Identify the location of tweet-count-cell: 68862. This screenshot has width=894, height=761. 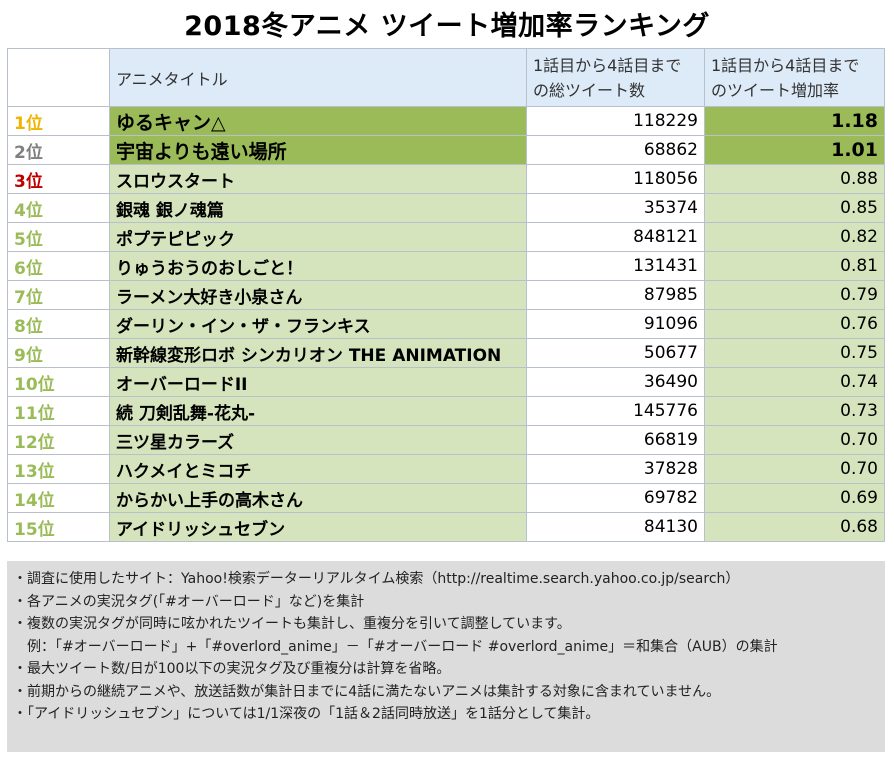
(615, 150).